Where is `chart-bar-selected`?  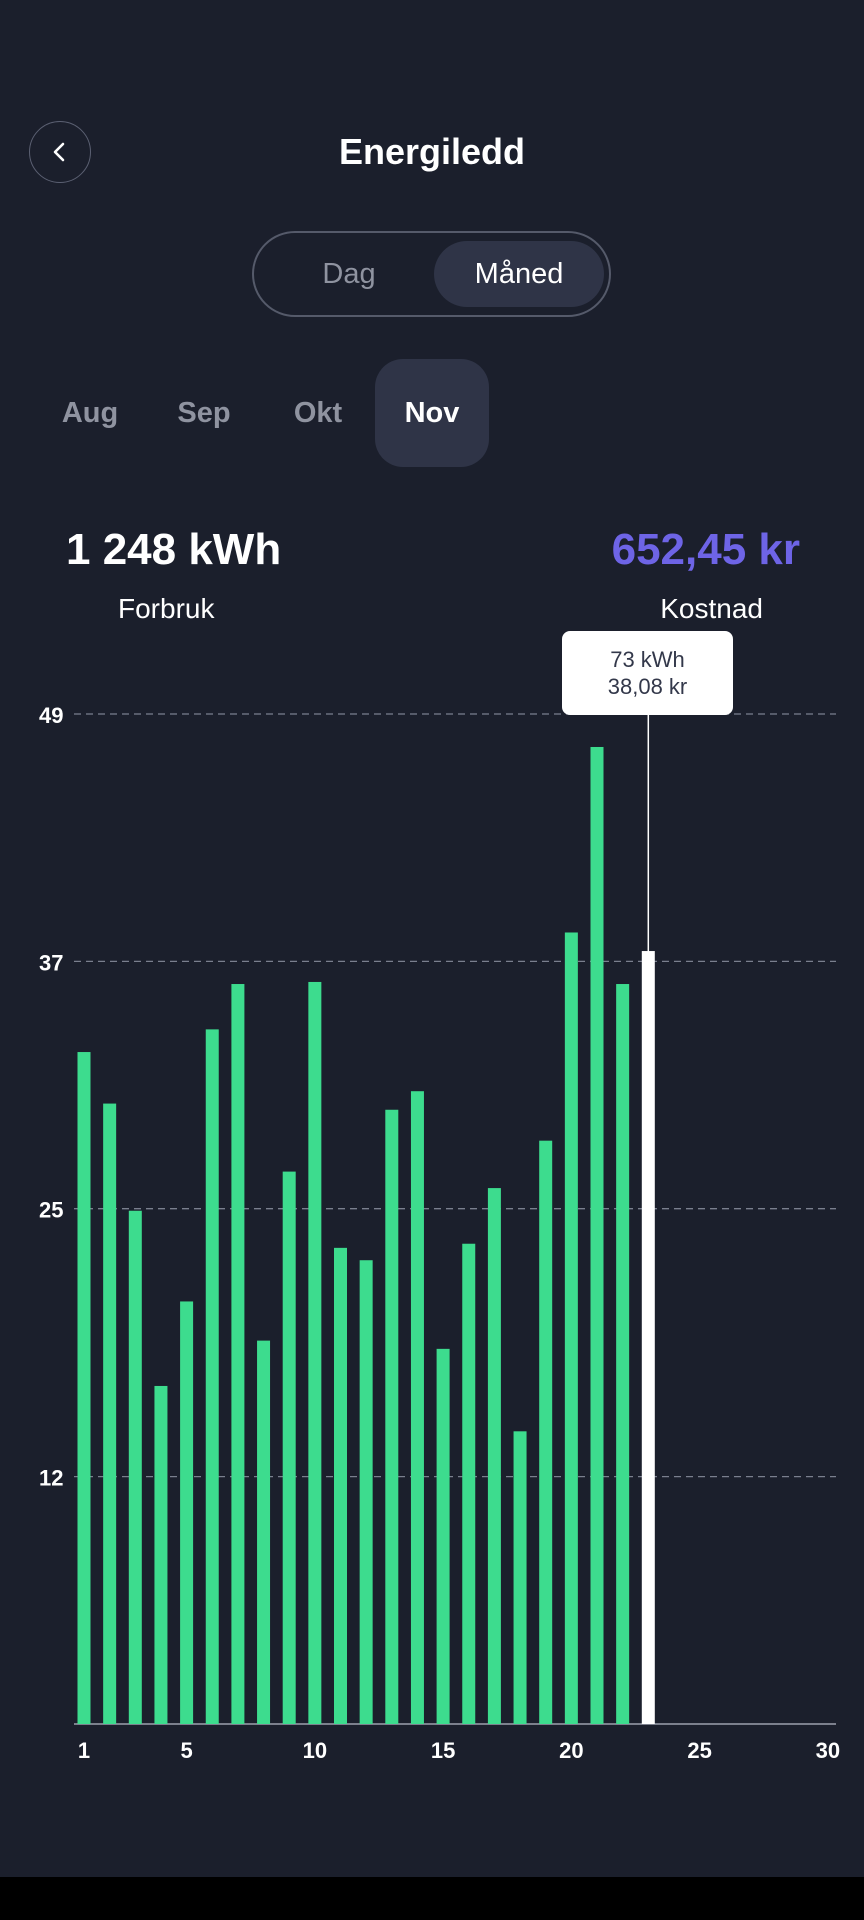 chart-bar-selected is located at coordinates (648, 1337).